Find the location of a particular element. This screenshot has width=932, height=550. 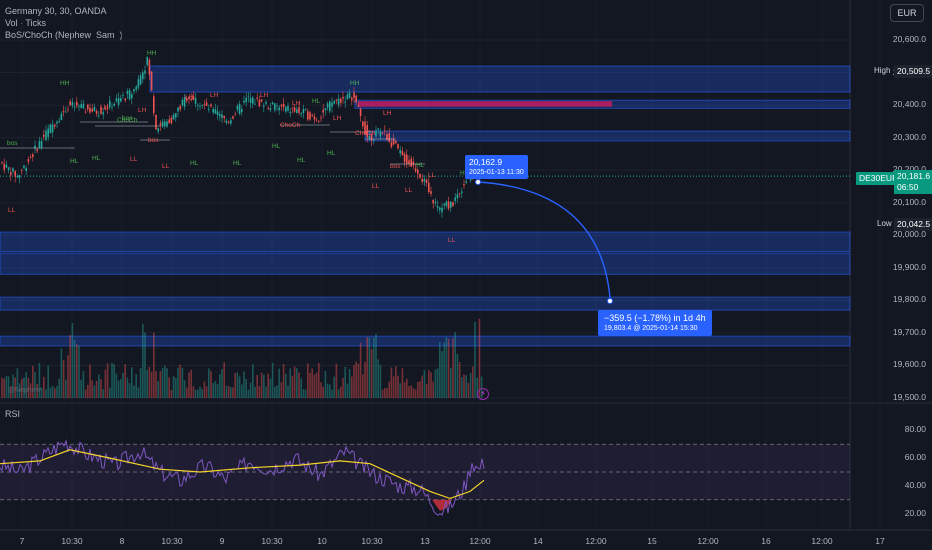

rsi-legend: RSI is located at coordinates (13, 414).